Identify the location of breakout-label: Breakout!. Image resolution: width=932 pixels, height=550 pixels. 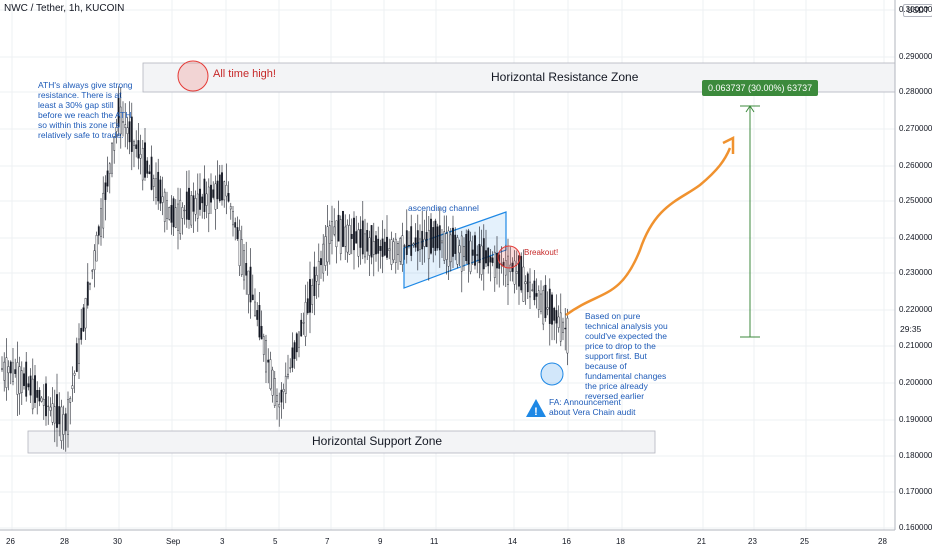
(541, 252).